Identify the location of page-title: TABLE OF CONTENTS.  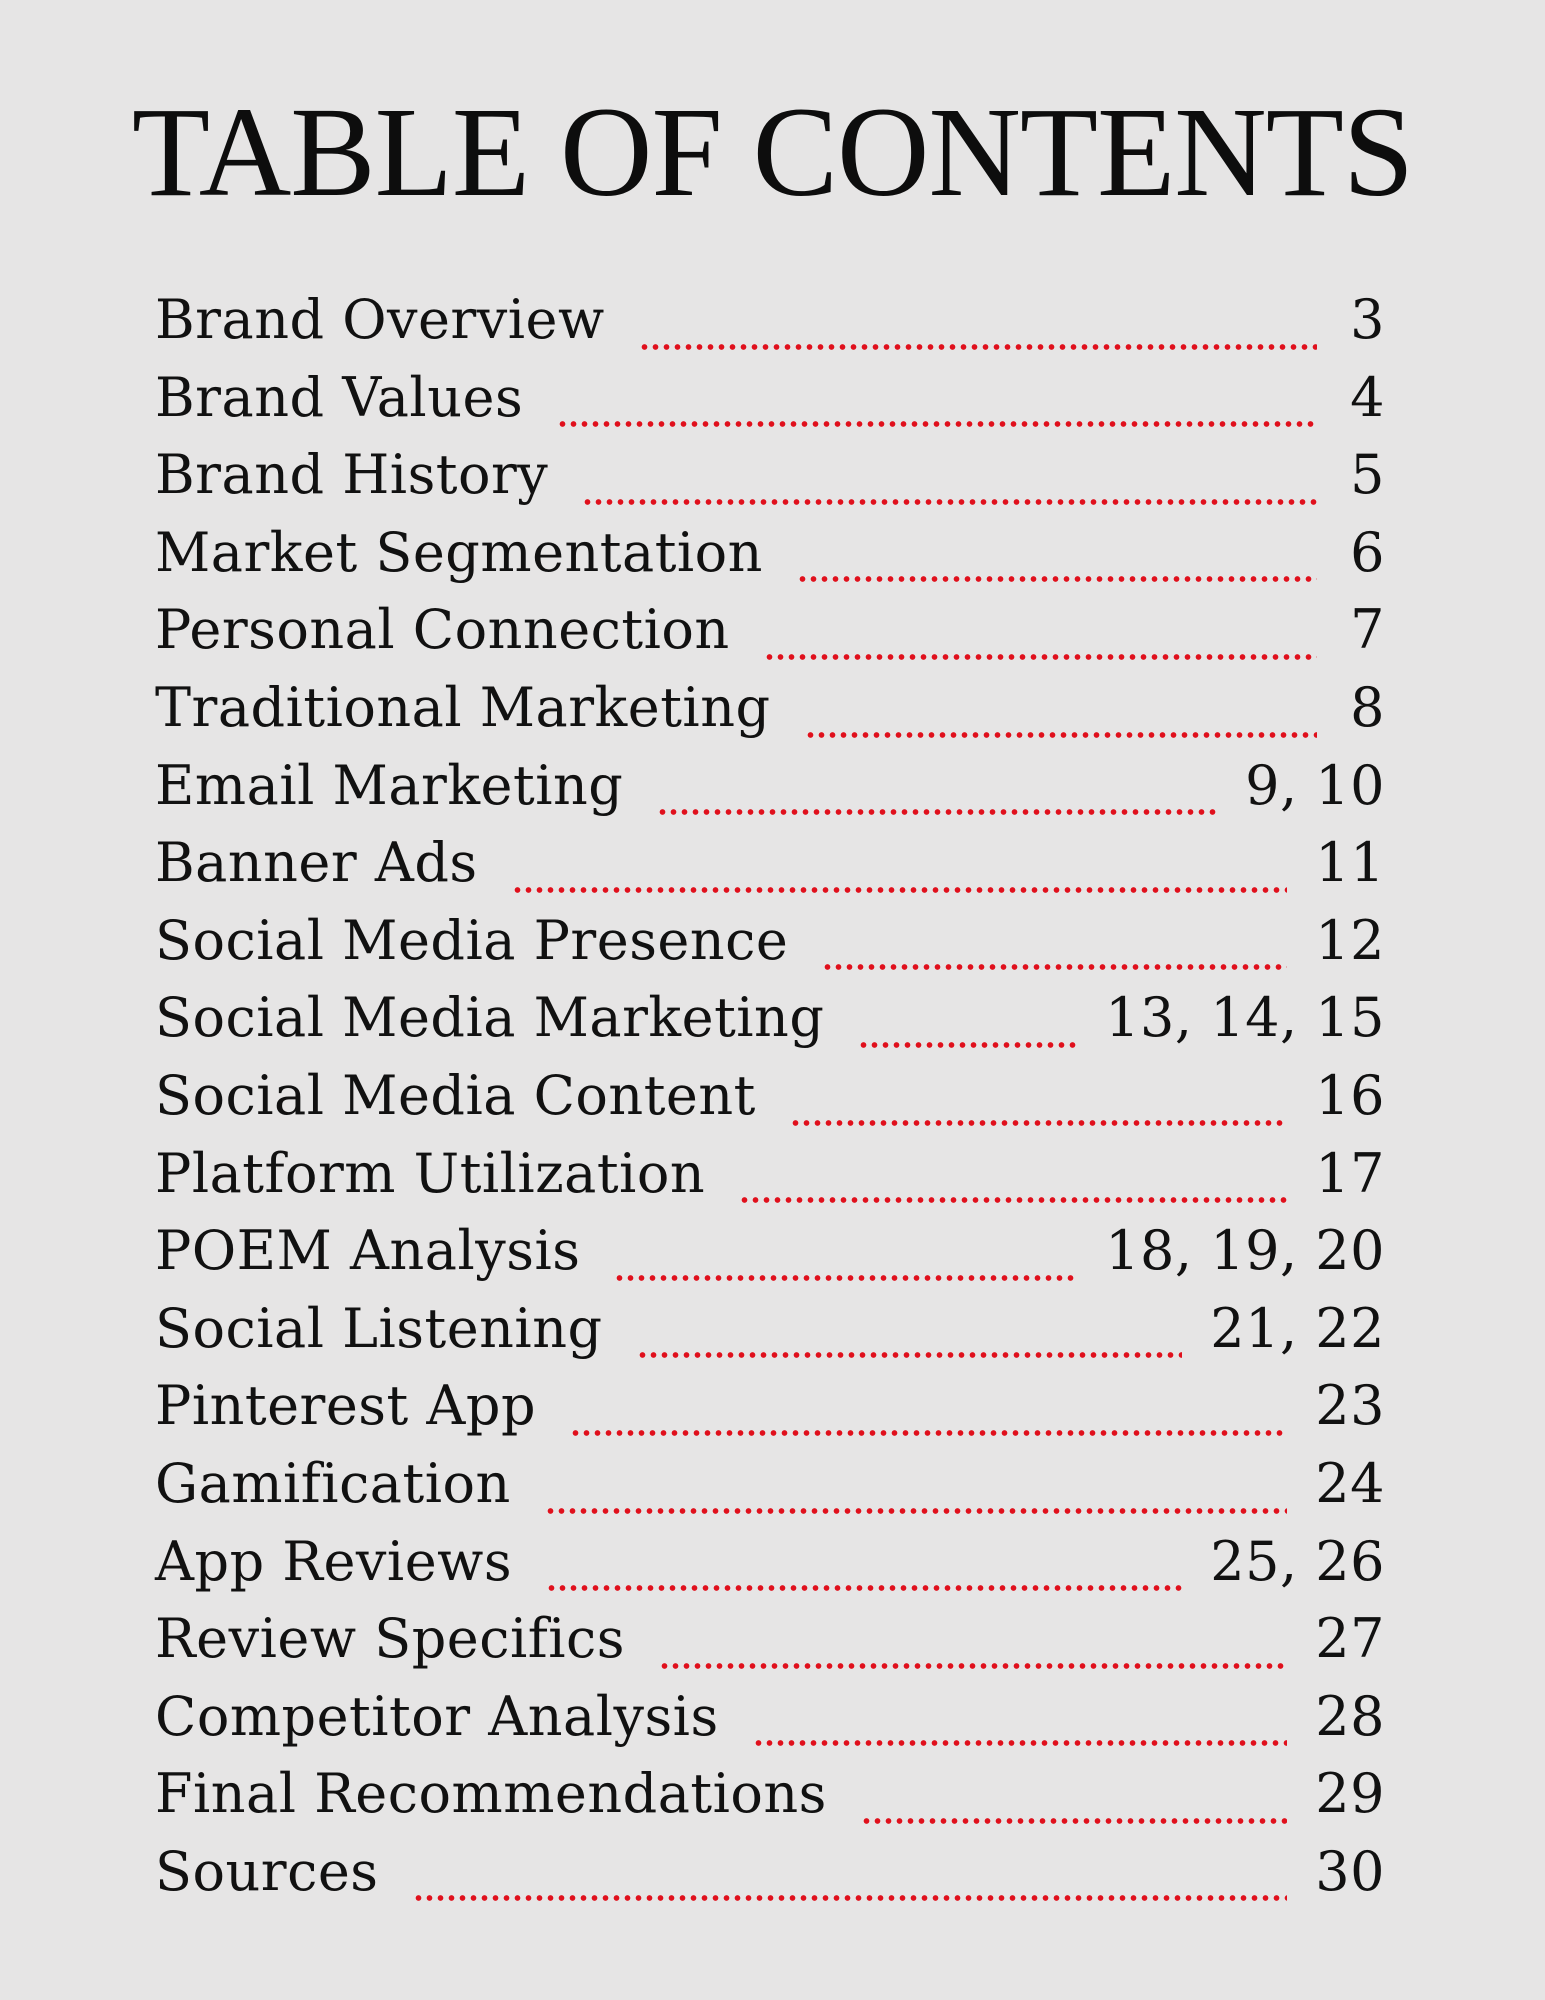
(772, 152).